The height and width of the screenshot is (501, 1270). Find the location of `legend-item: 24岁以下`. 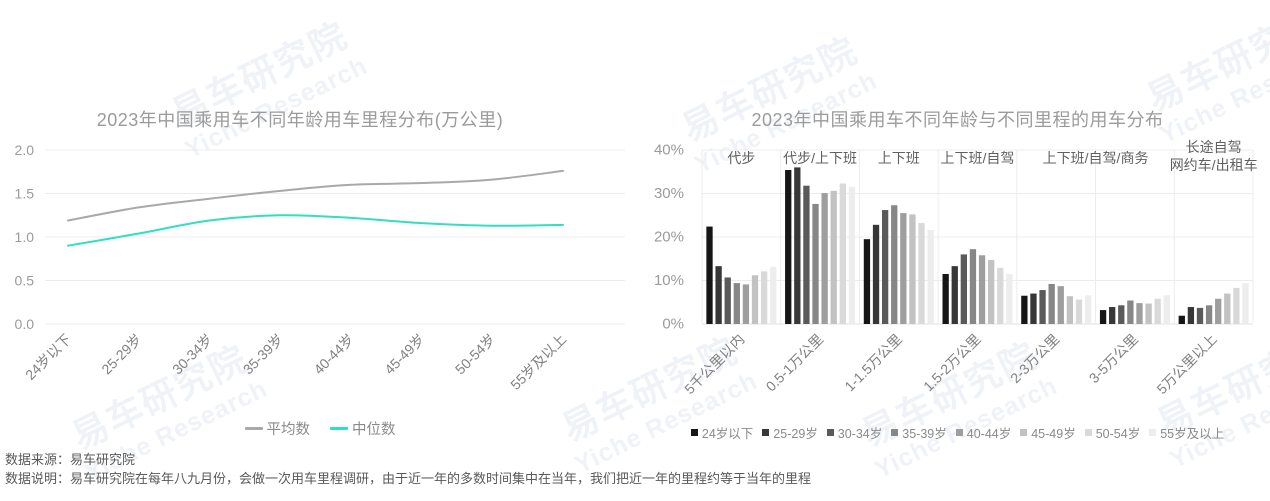

legend-item: 24岁以下 is located at coordinates (722, 432).